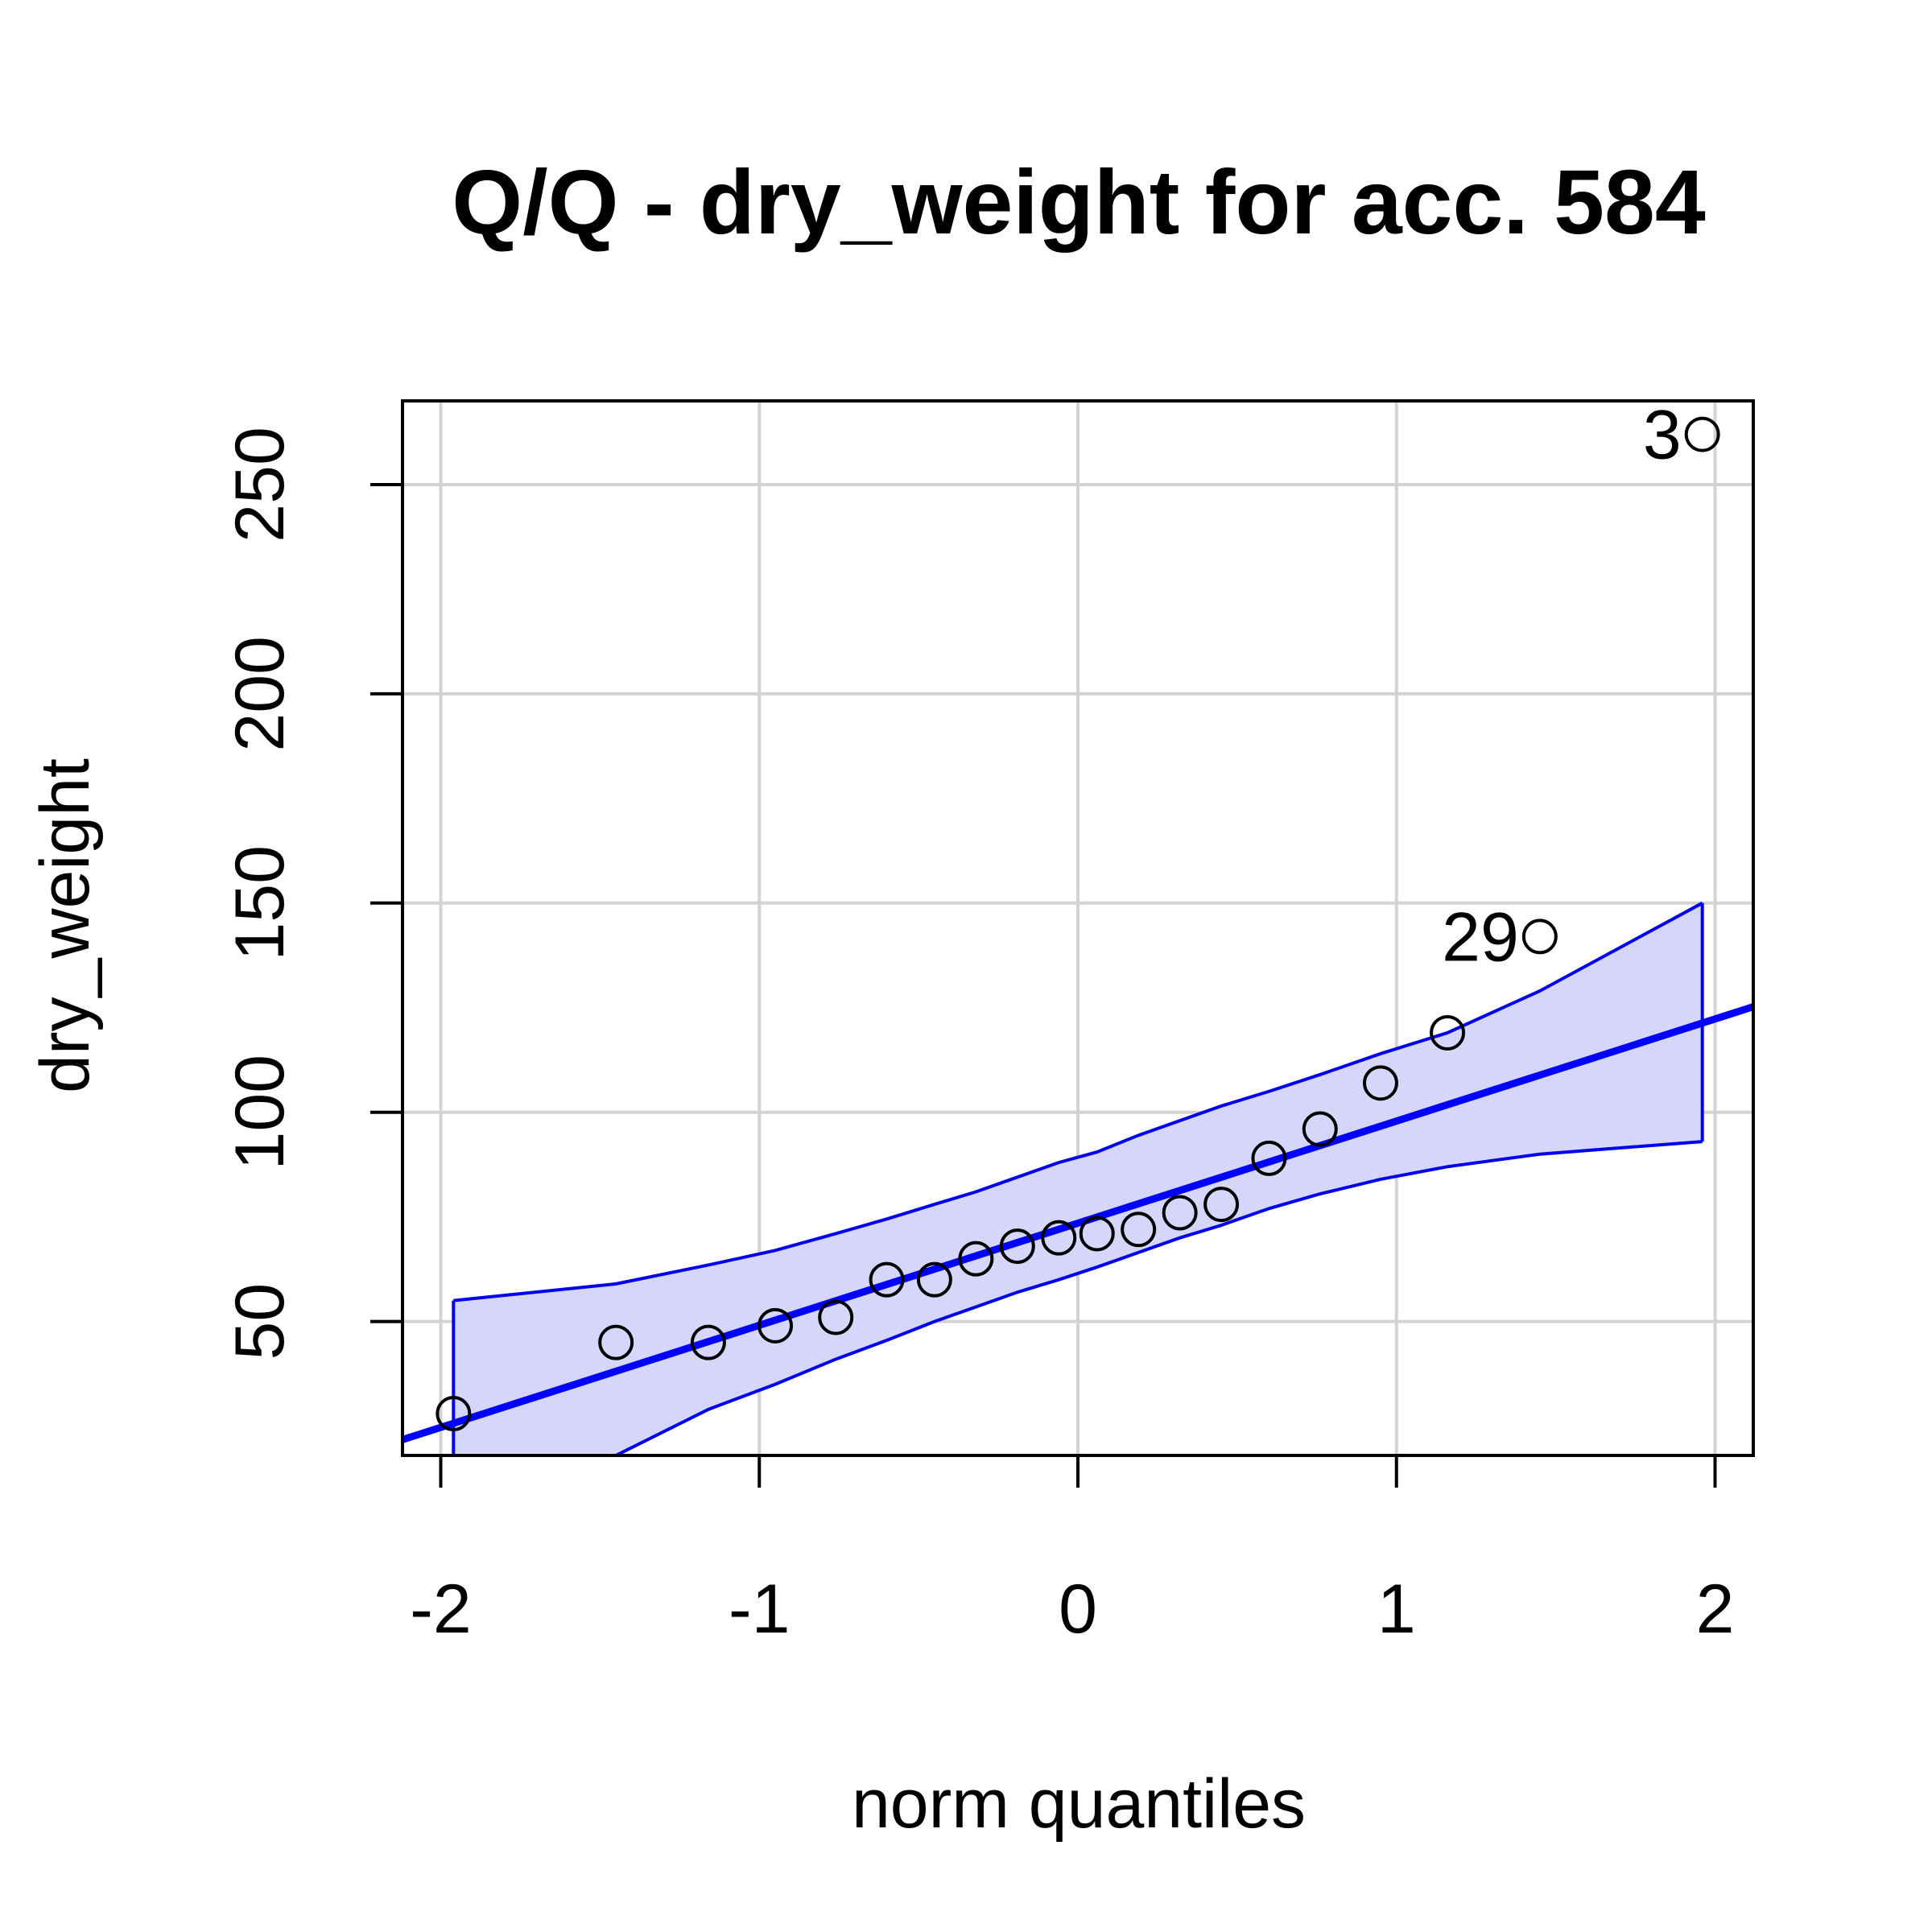  Describe the element at coordinates (1079, 1804) in the screenshot. I see `x-axis-label: norm quantiles` at that location.